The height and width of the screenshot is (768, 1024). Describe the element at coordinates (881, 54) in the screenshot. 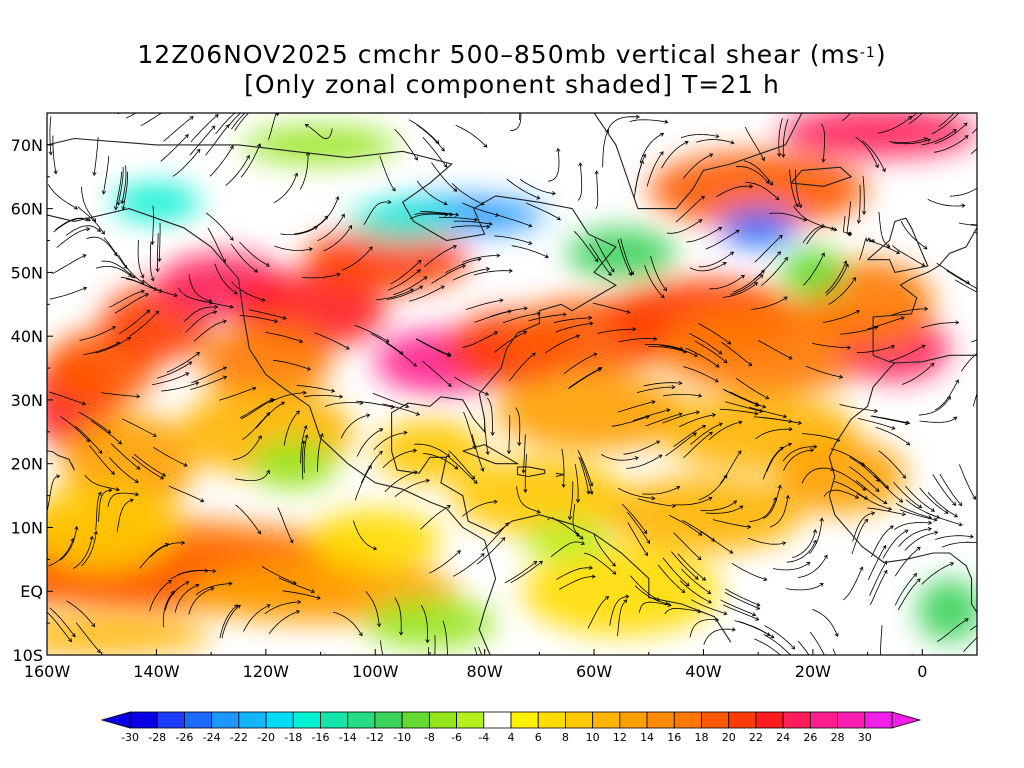

I see `title-line-1-suffix: )` at that location.